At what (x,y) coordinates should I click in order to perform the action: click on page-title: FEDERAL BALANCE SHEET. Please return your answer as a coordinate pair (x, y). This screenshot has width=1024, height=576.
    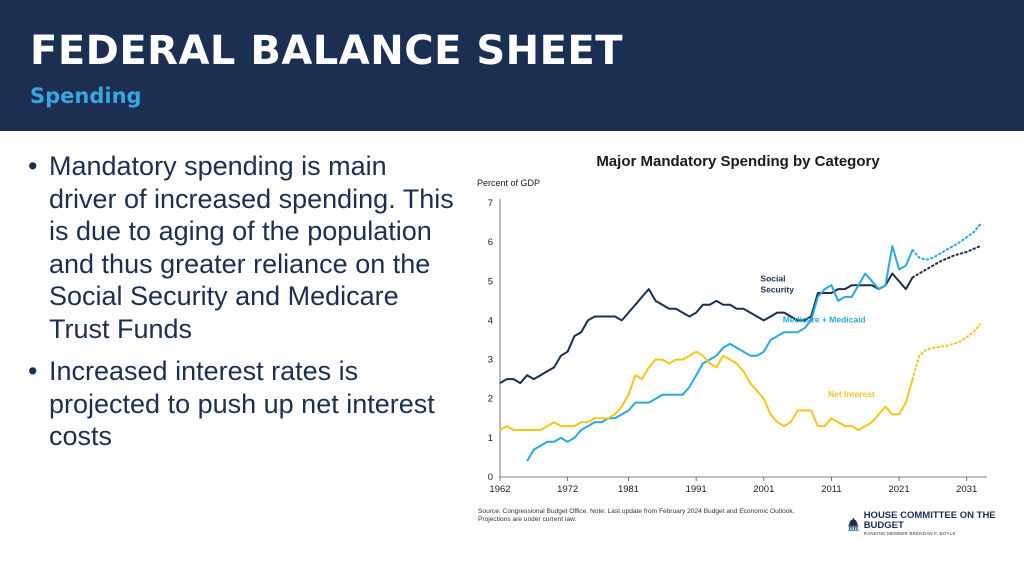
    Looking at the image, I should click on (327, 51).